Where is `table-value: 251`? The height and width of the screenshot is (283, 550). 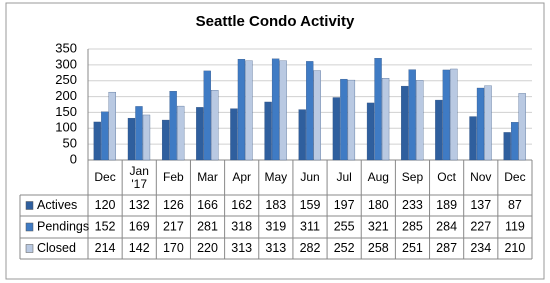
table-value: 251 is located at coordinates (412, 248).